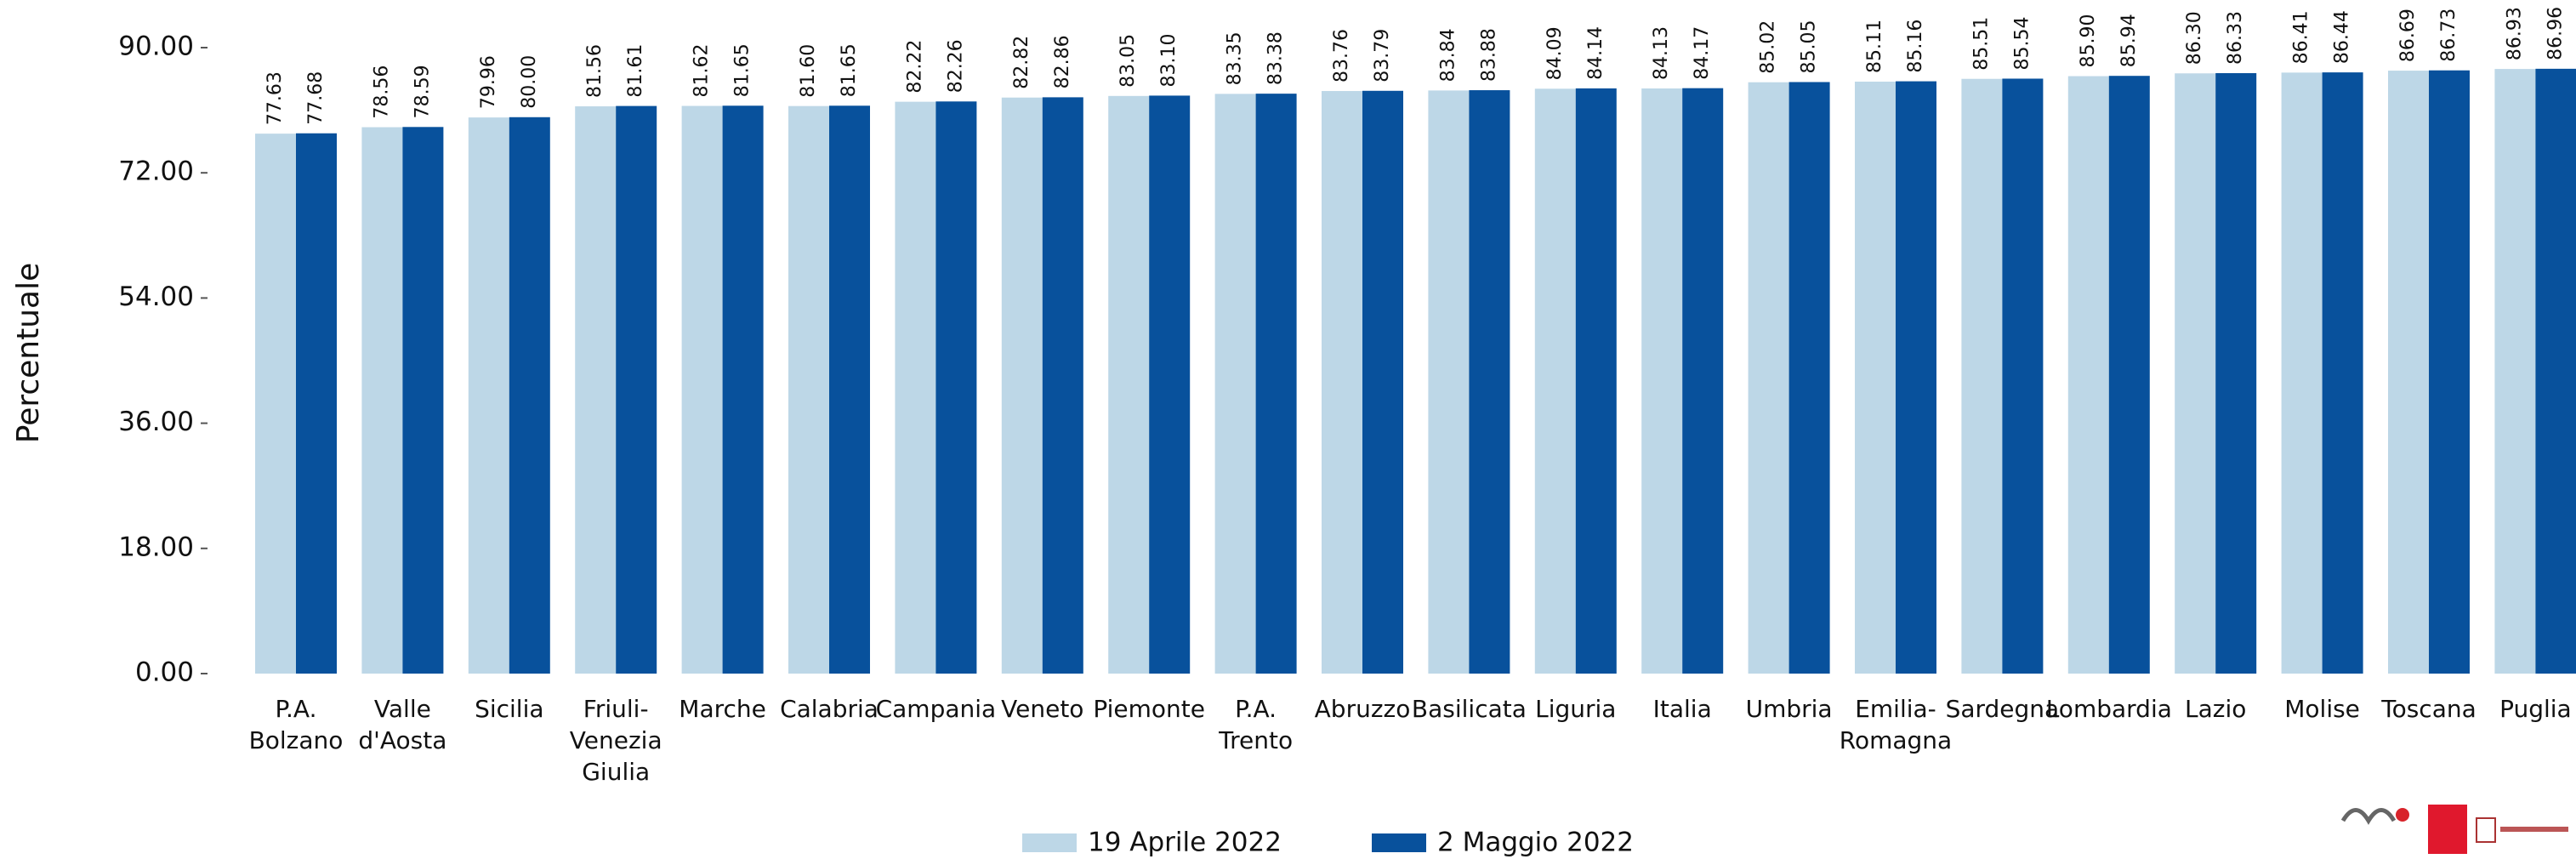  What do you see at coordinates (914, 67) in the screenshot?
I see `value-label: 82.22` at bounding box center [914, 67].